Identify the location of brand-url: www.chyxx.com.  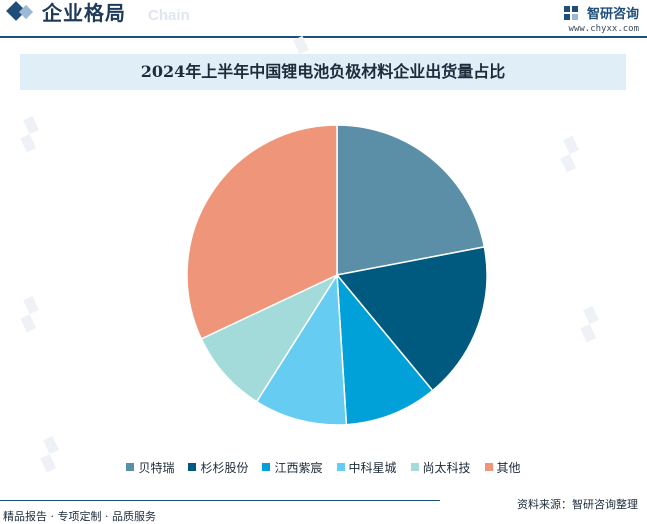
(603, 29).